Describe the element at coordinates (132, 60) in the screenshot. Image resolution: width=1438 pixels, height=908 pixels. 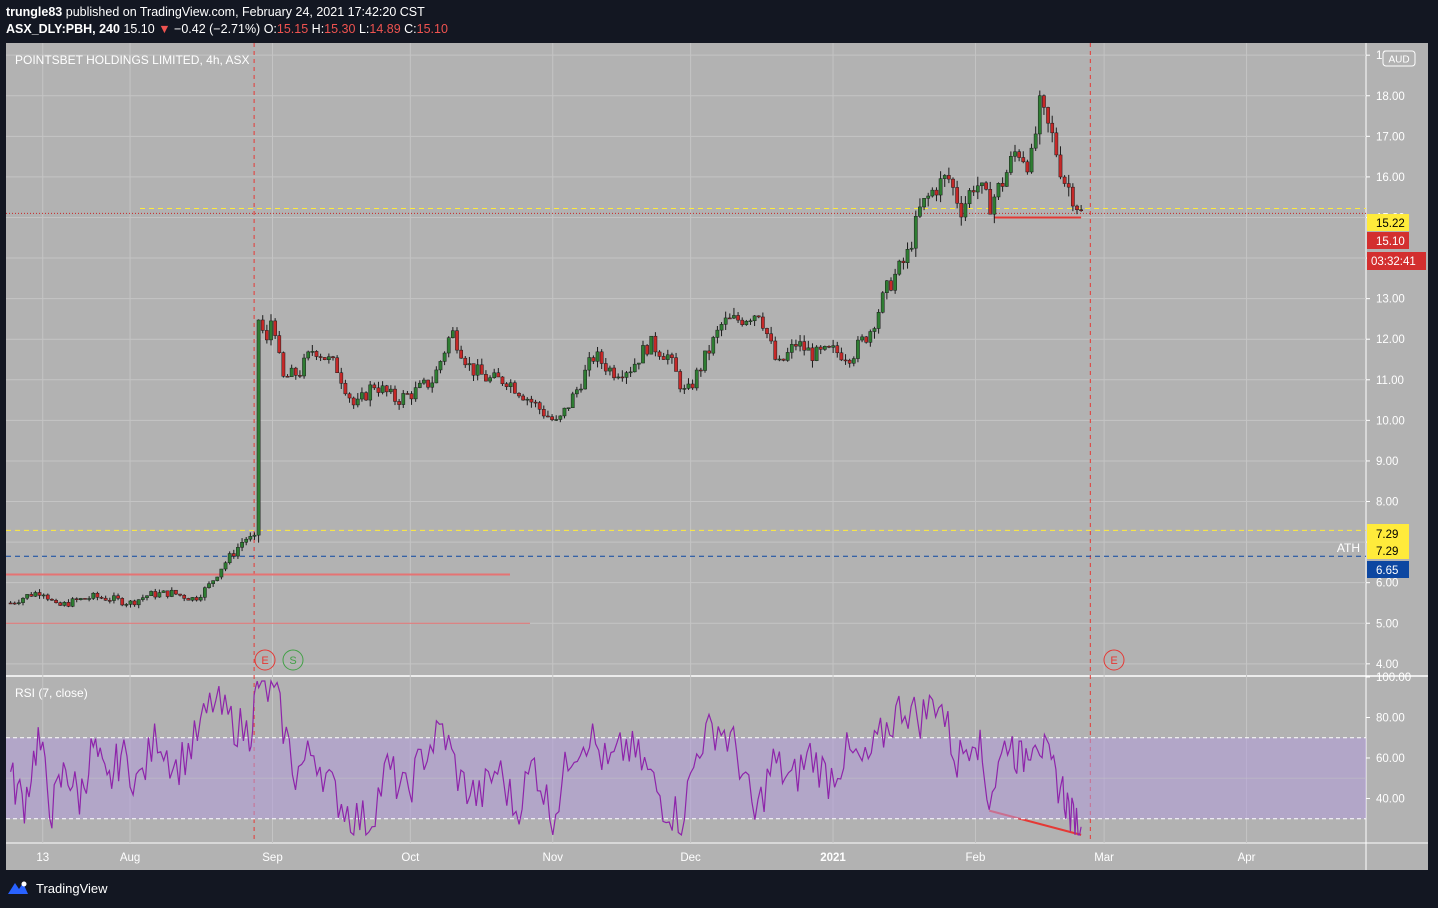
I see `main-legend: POINTSBET HOLDINGS LIMITED, 4h, ASX` at that location.